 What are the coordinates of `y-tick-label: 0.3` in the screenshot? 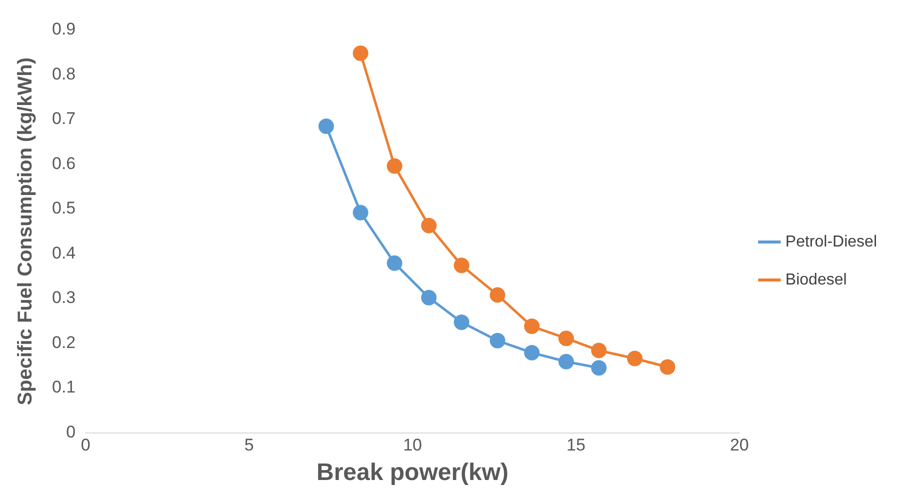 It's located at (64, 298).